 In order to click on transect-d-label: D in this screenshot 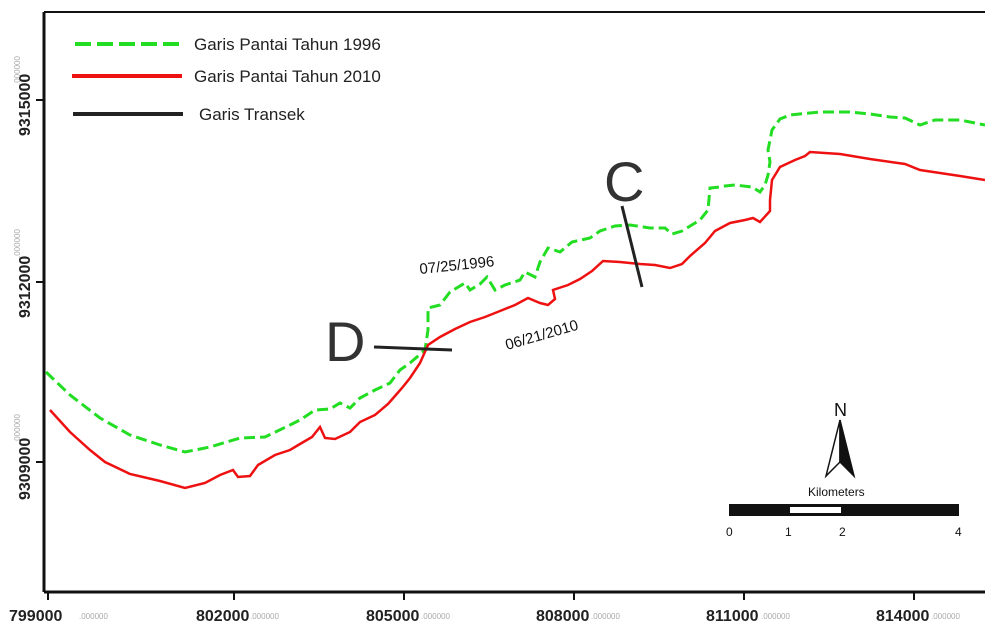, I will do `click(345, 341)`.